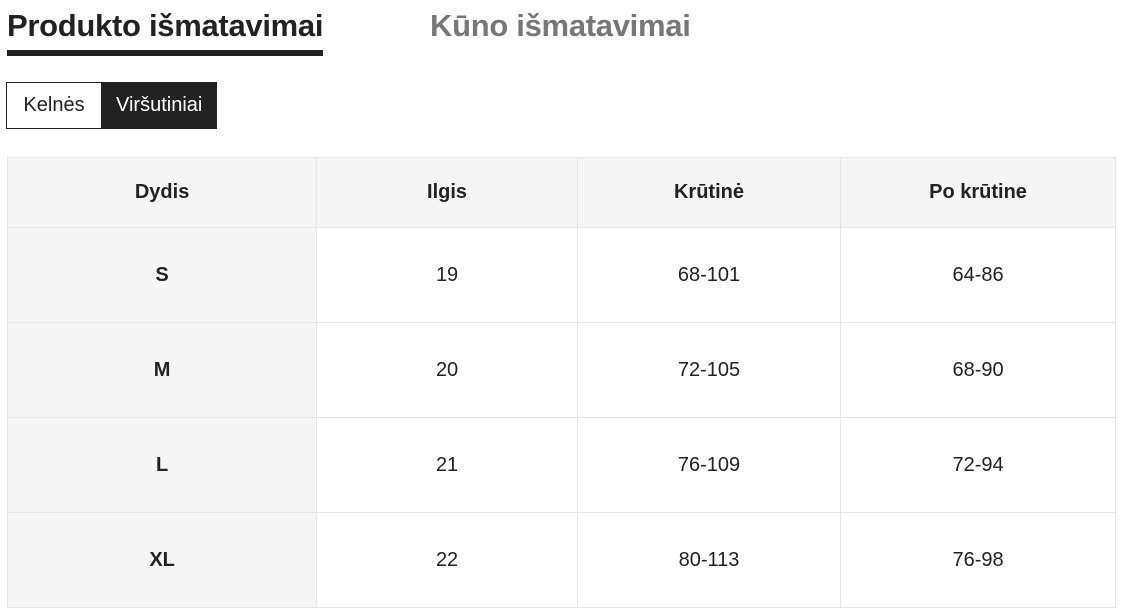 The width and height of the screenshot is (1124, 608). What do you see at coordinates (709, 465) in the screenshot?
I see `table-cell: 76-109` at bounding box center [709, 465].